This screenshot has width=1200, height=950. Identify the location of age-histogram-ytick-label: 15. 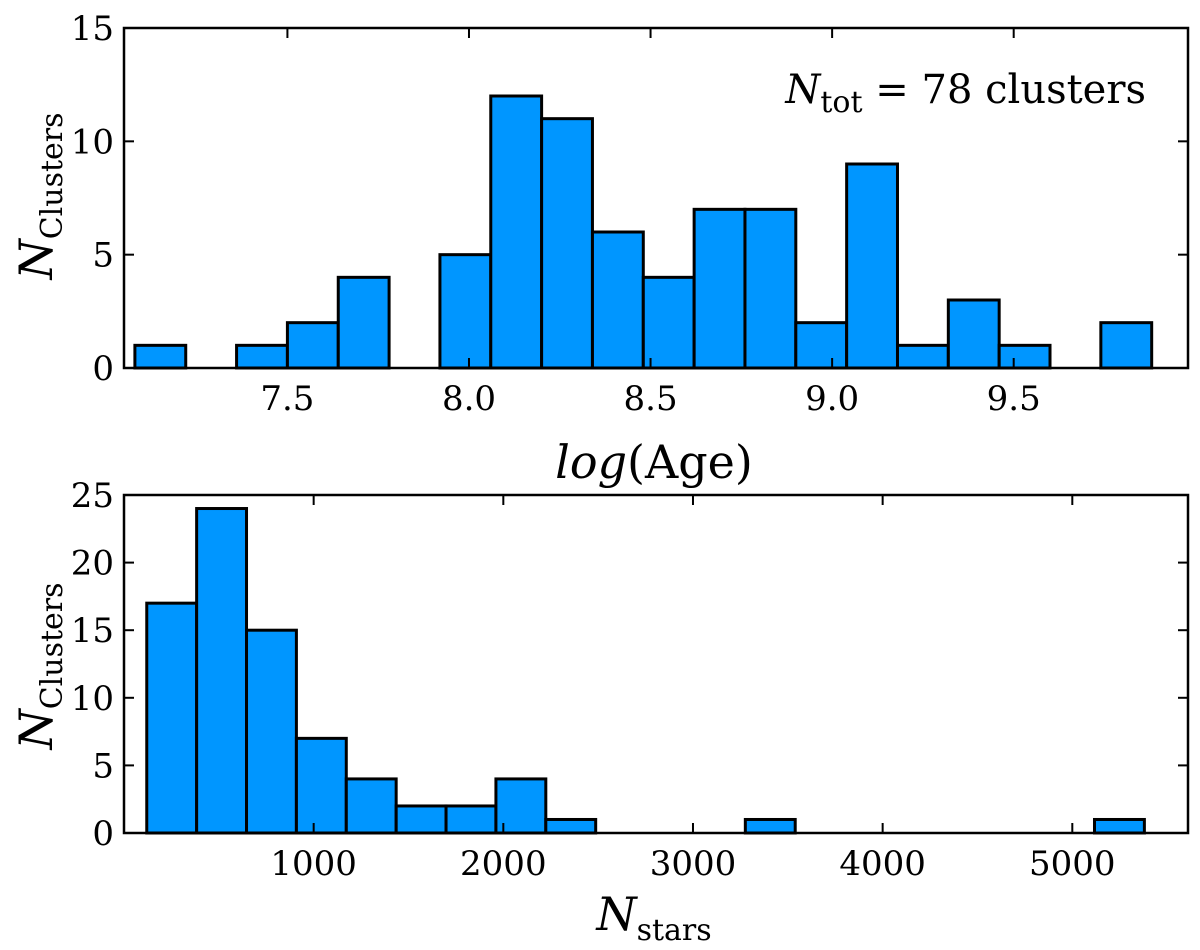
(92, 29).